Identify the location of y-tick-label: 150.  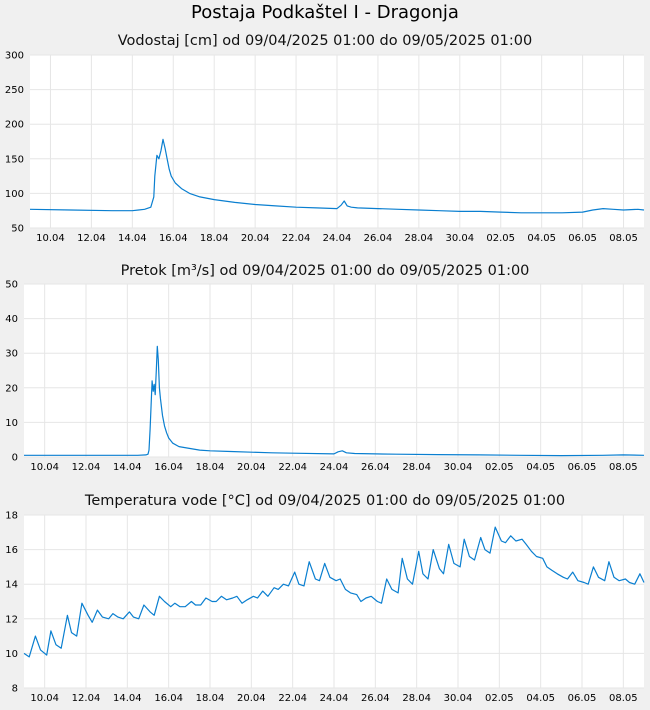
(14, 159).